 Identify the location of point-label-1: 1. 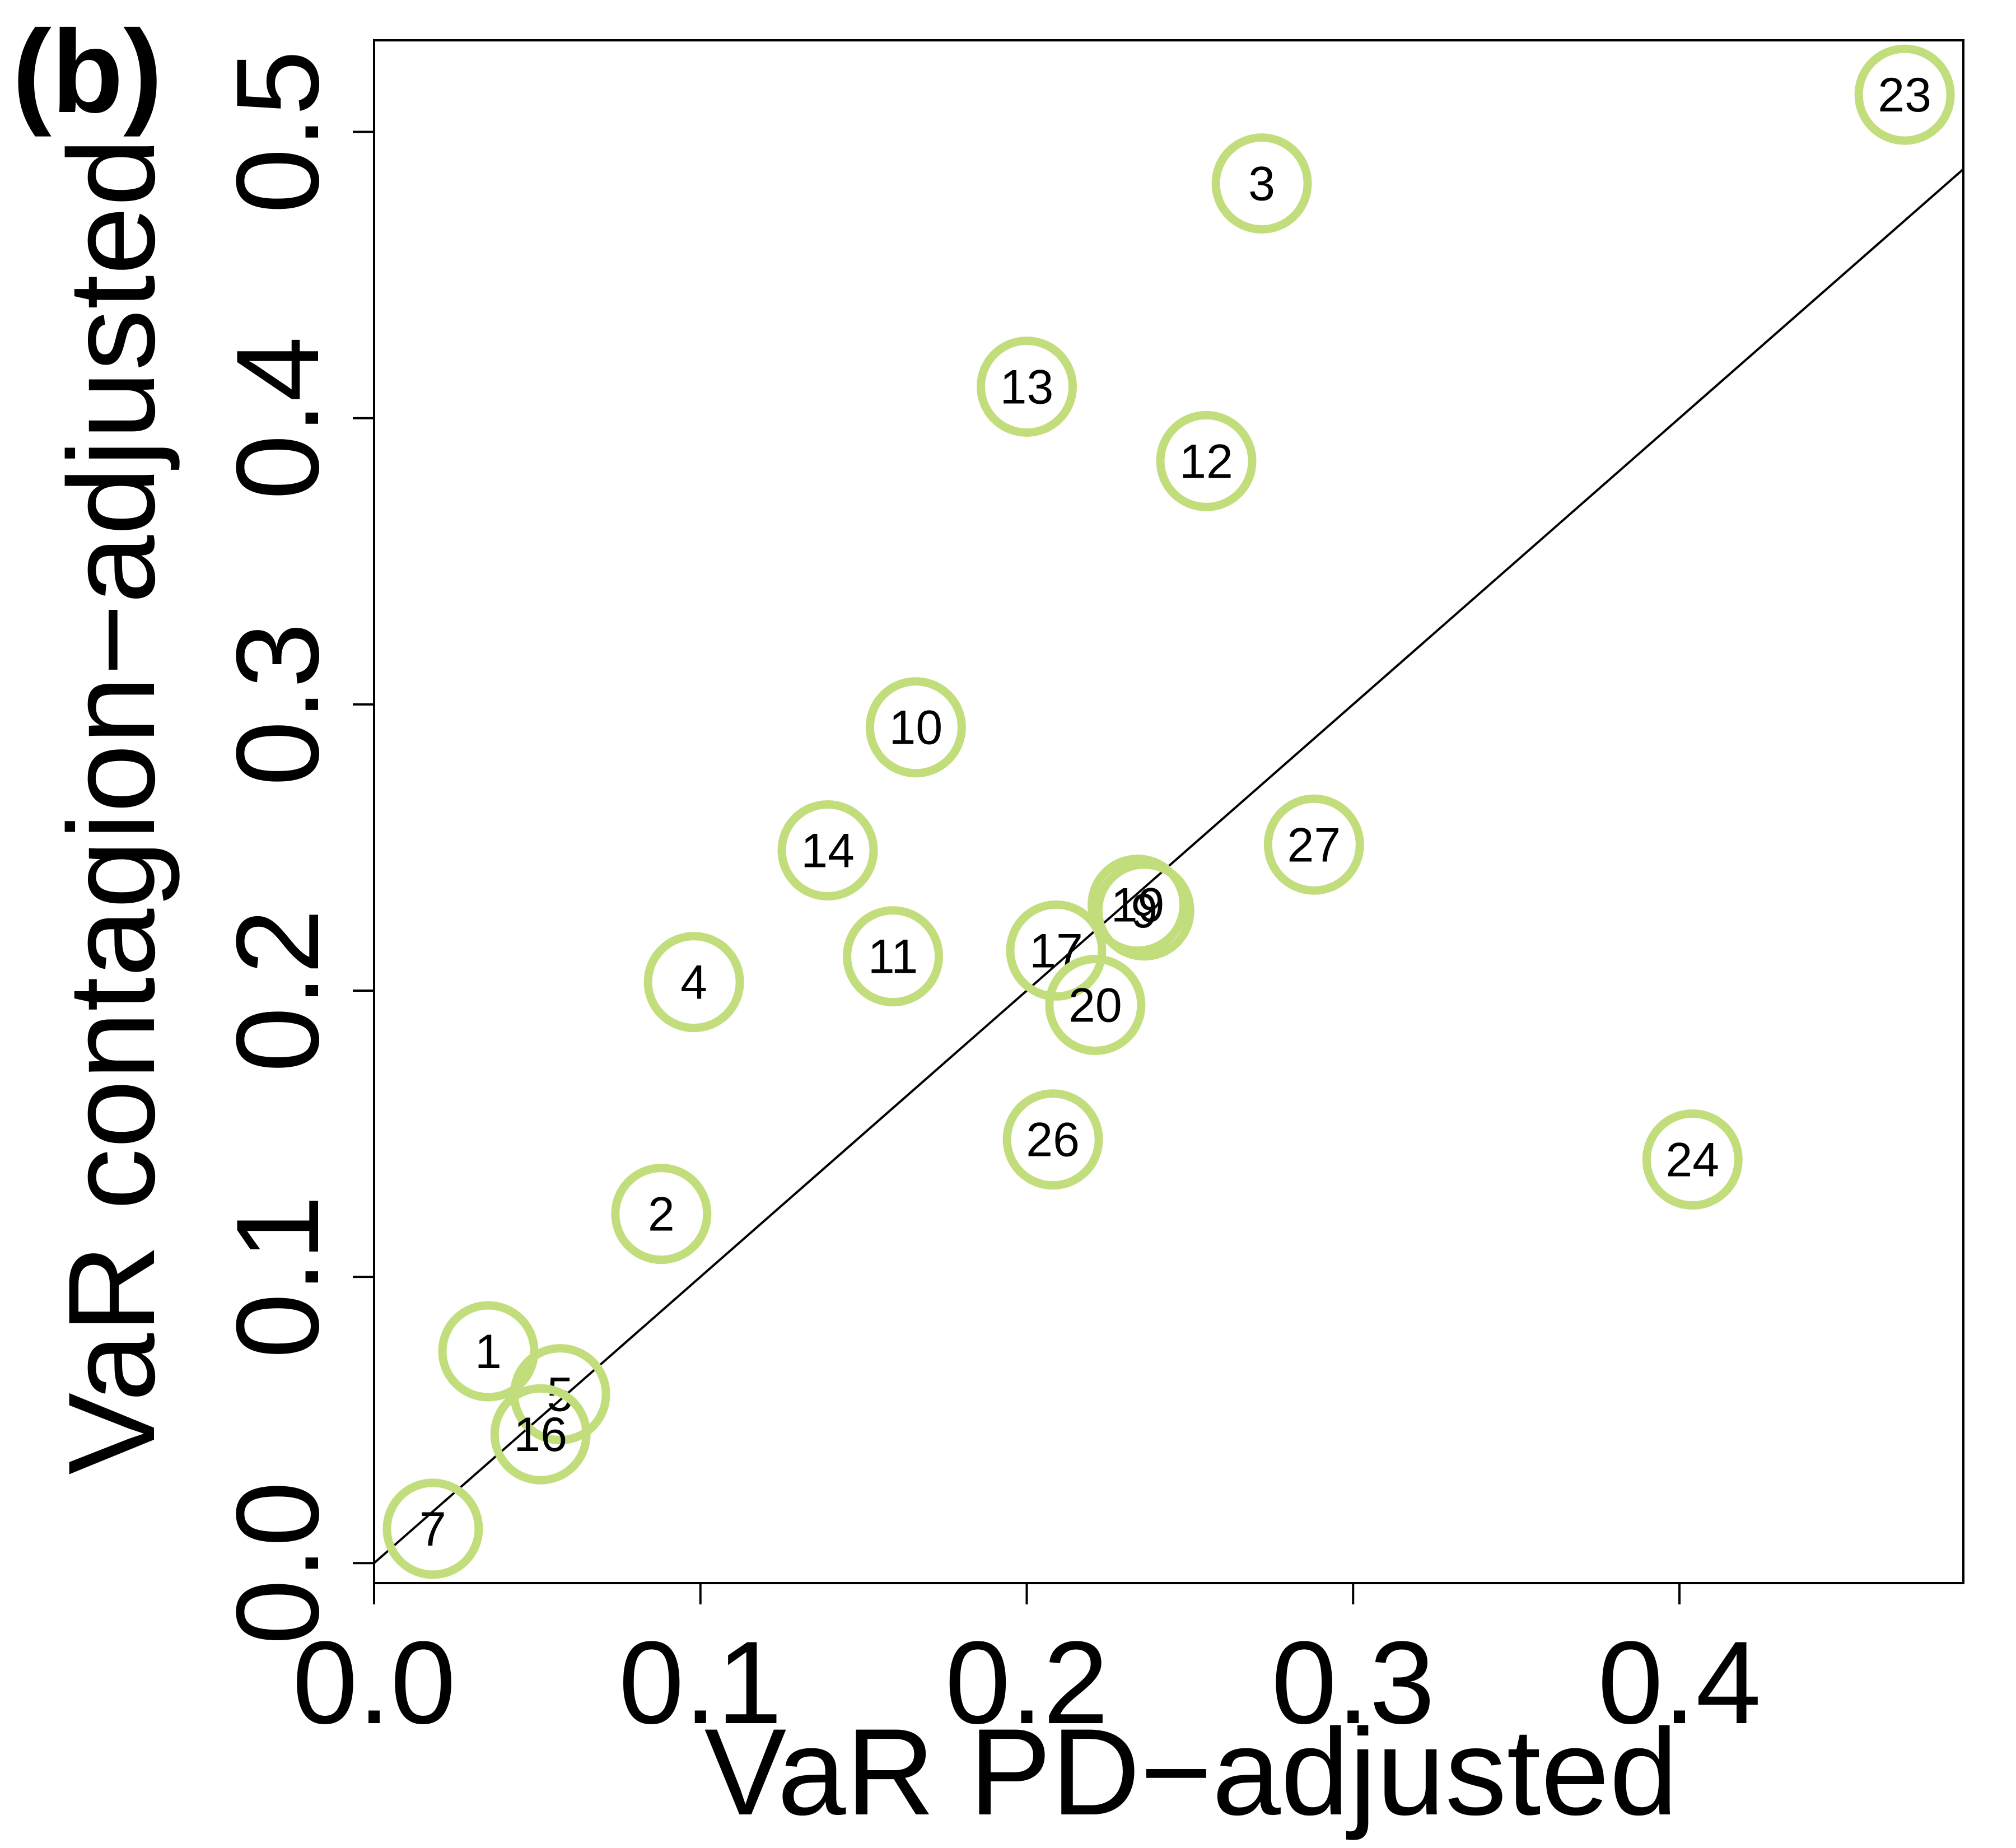
(489, 1352).